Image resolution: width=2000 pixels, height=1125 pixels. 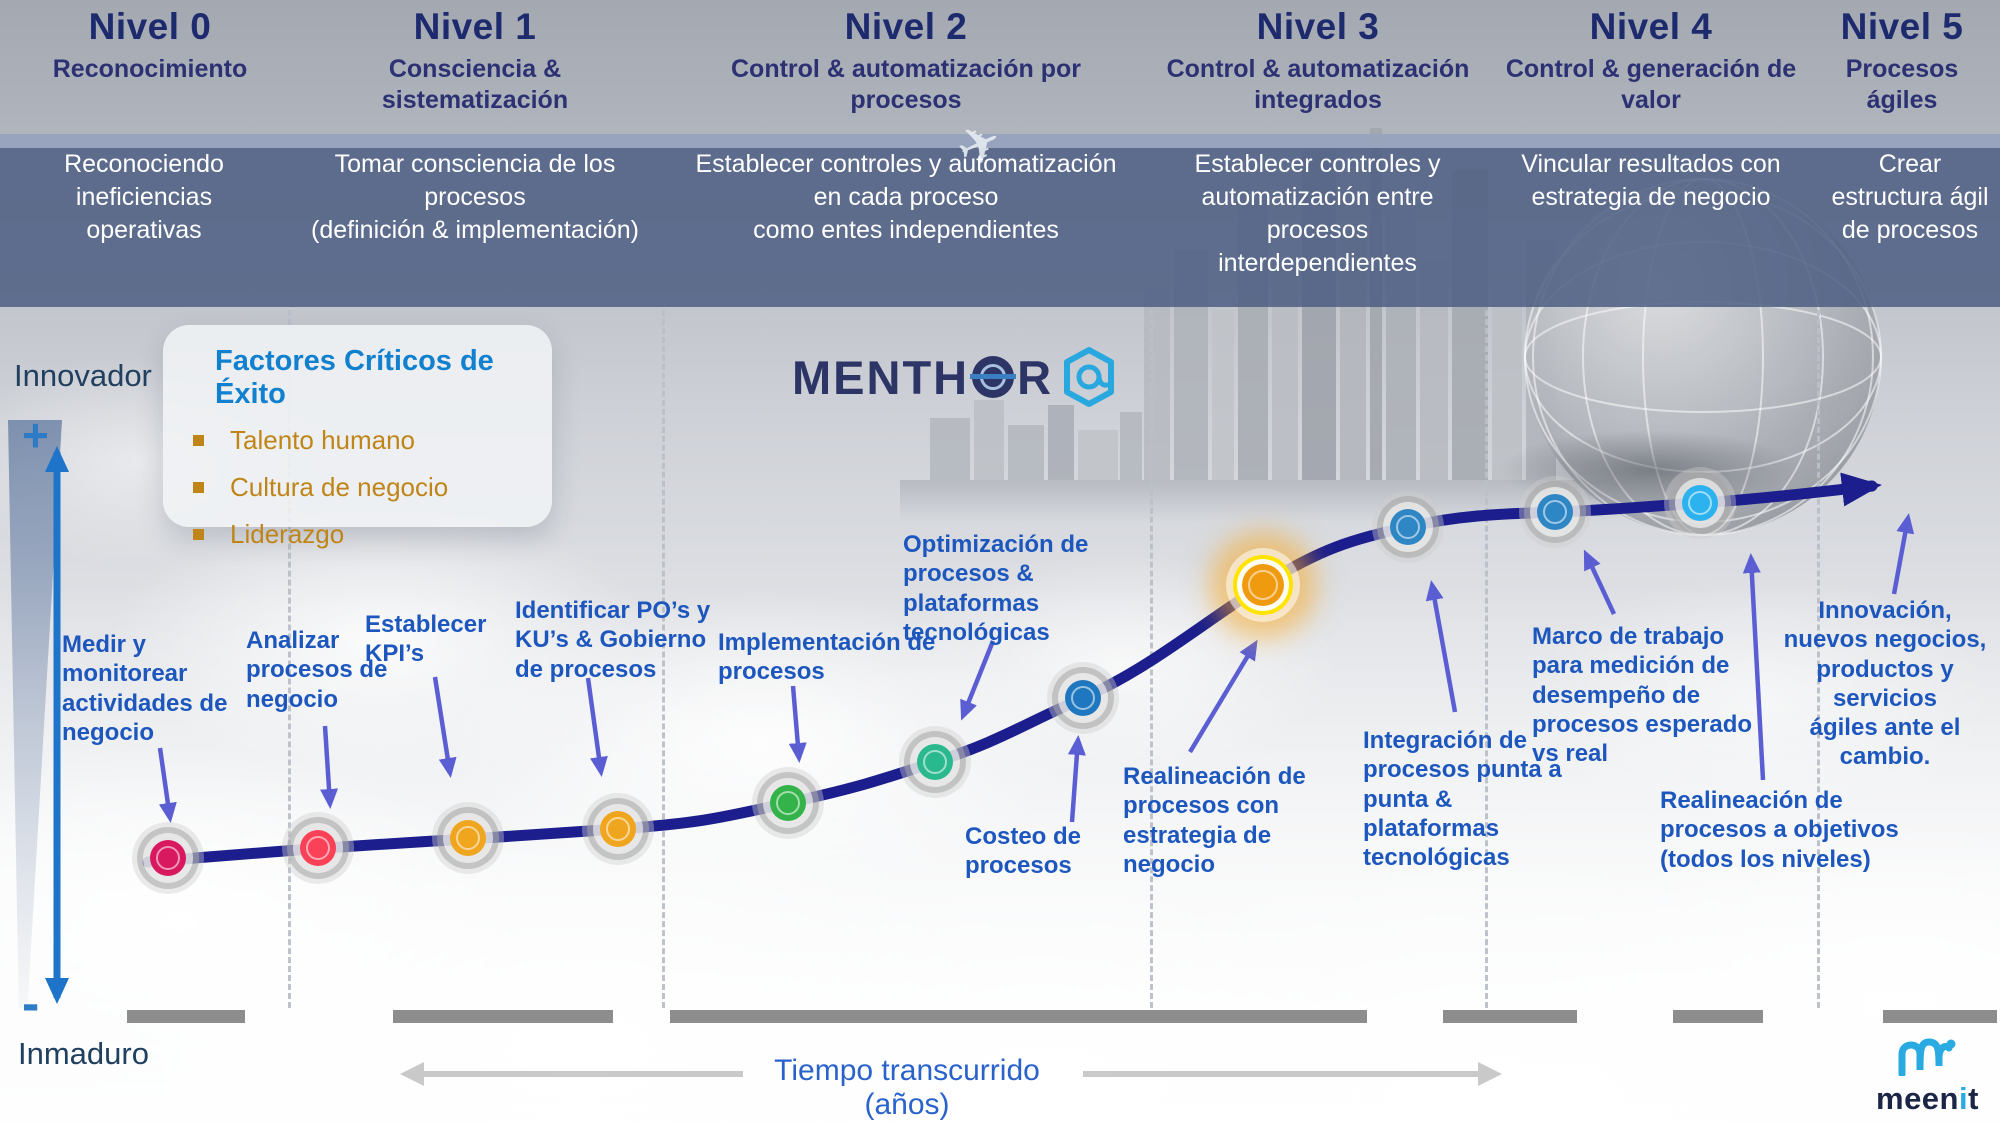 I want to click on menthore-o-icon, so click(x=993, y=377).